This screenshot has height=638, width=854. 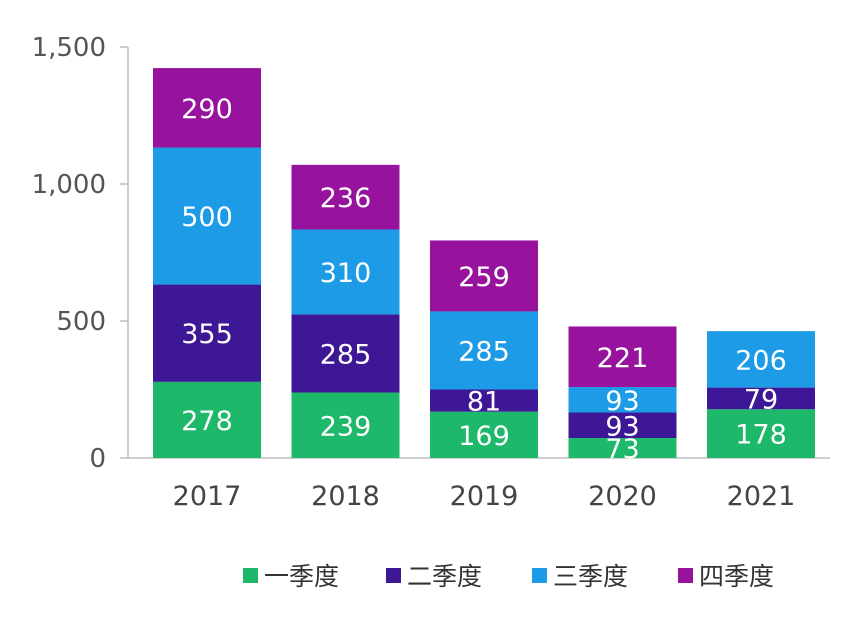 I want to click on y-tick-label: 500, so click(x=81, y=322).